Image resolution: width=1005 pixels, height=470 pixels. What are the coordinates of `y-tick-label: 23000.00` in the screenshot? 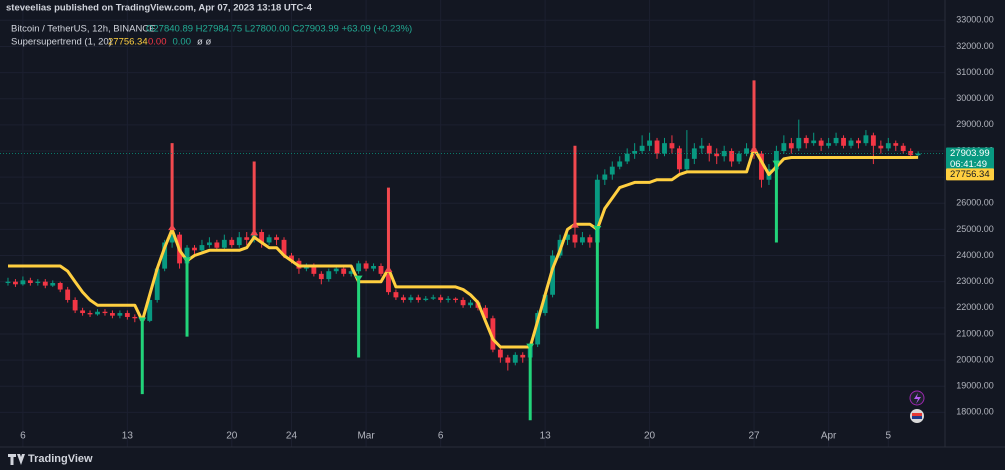 It's located at (975, 281).